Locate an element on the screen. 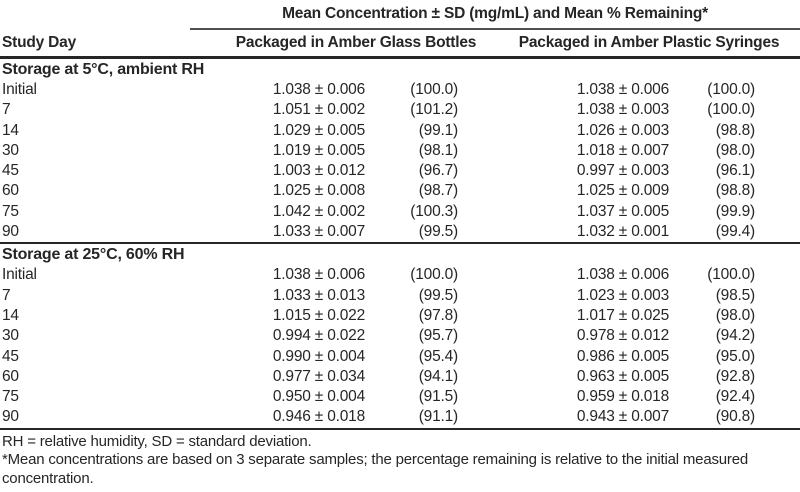  table-row: 60 0.977 ± 0.034 (94.1) 0.963 ± 0.005 (92.8) is located at coordinates (400, 377).